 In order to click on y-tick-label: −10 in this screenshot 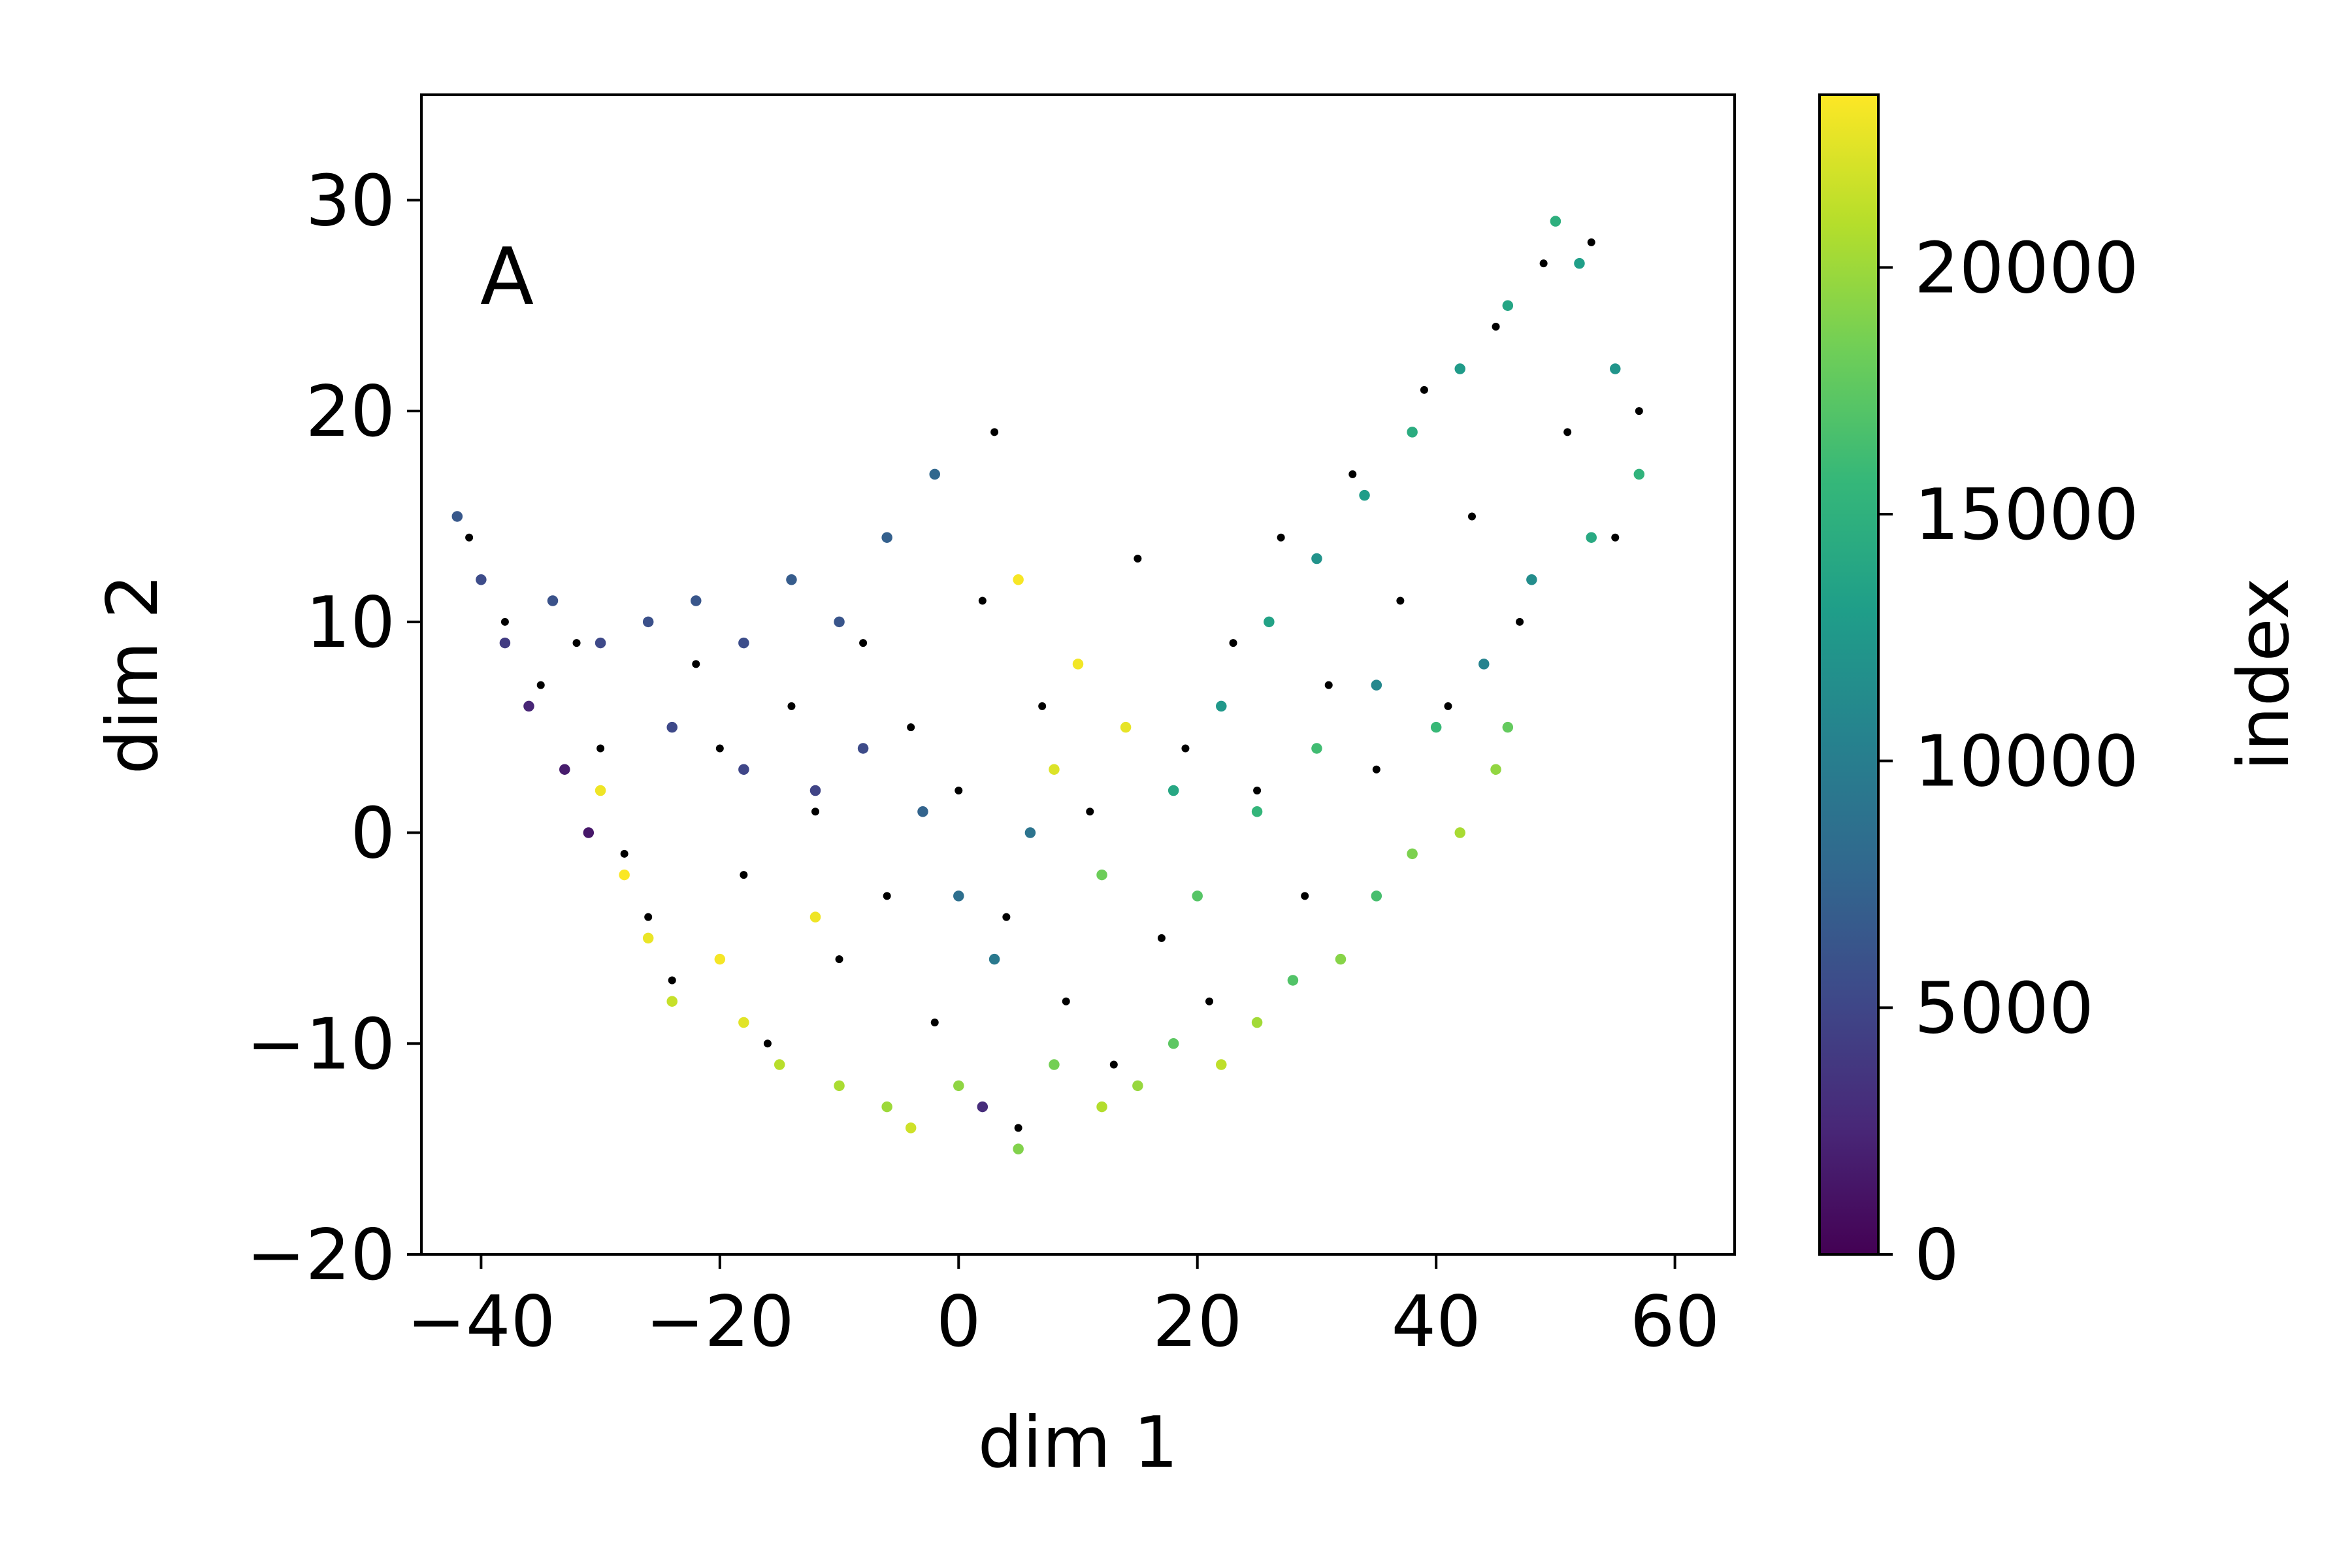, I will do `click(320, 1044)`.